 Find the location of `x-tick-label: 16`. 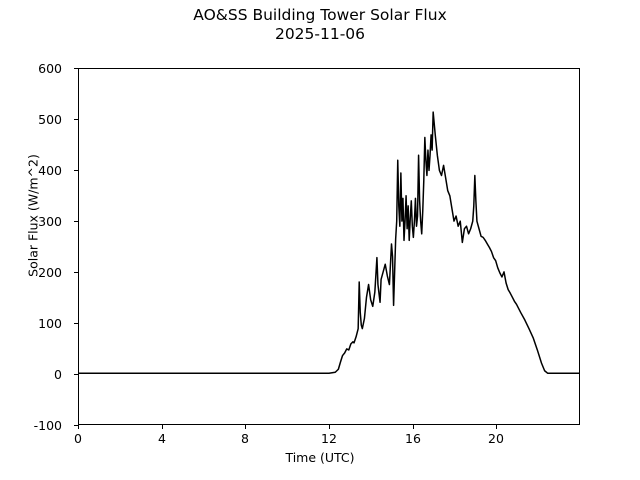

x-tick-label: 16 is located at coordinates (413, 438).